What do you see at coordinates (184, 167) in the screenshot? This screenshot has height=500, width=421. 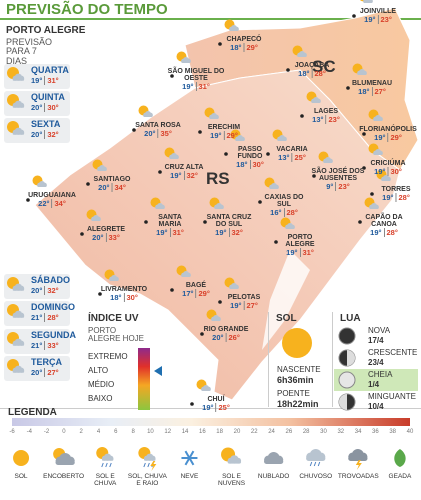 I see `city-name: CRUZ ALTA` at bounding box center [184, 167].